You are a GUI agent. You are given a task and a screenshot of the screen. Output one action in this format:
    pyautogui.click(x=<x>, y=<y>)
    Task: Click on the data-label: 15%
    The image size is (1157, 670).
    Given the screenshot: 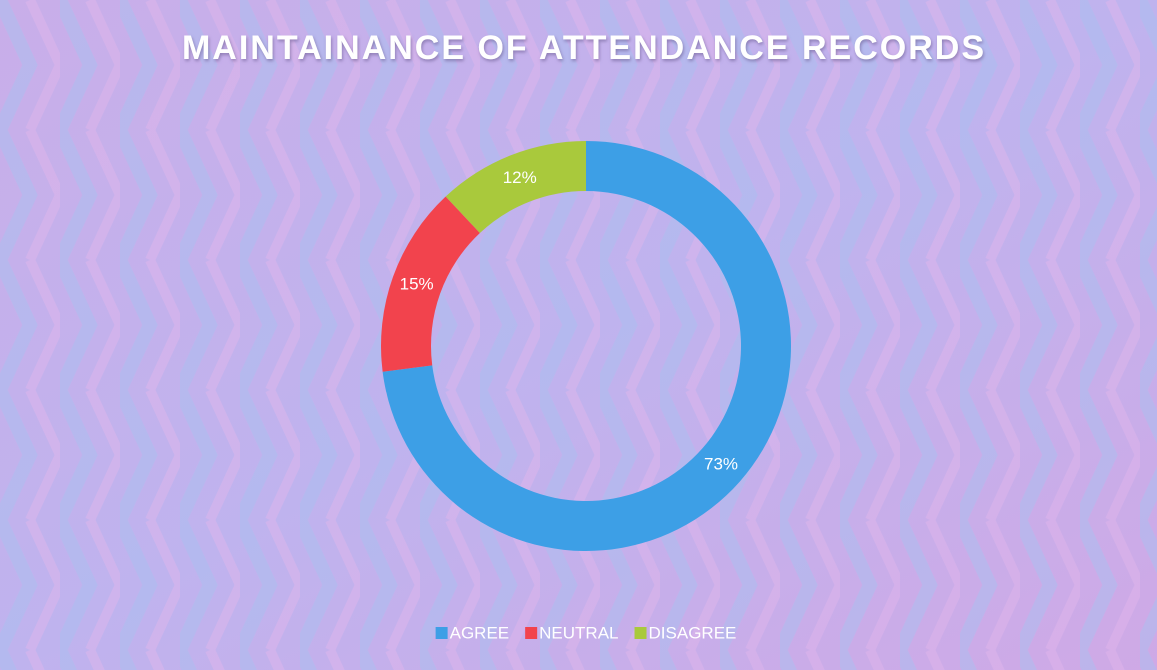 What is the action you would take?
    pyautogui.click(x=417, y=284)
    